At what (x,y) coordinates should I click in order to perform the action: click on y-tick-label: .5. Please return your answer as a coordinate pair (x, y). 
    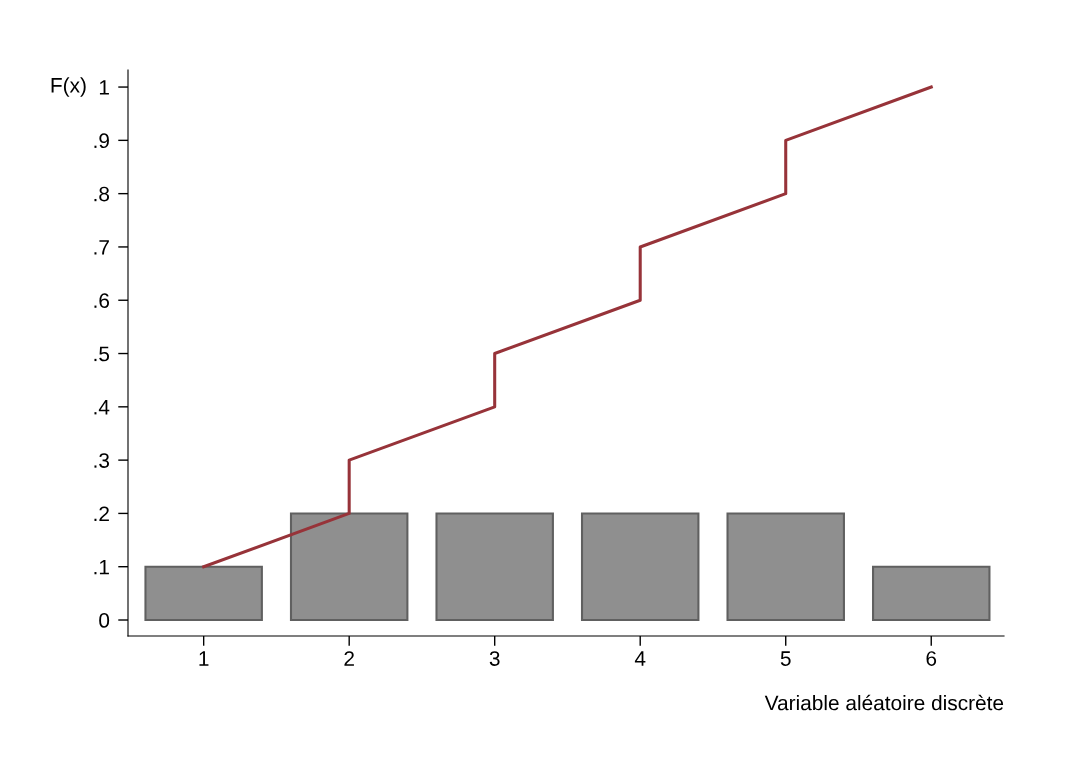
    Looking at the image, I should click on (102, 354).